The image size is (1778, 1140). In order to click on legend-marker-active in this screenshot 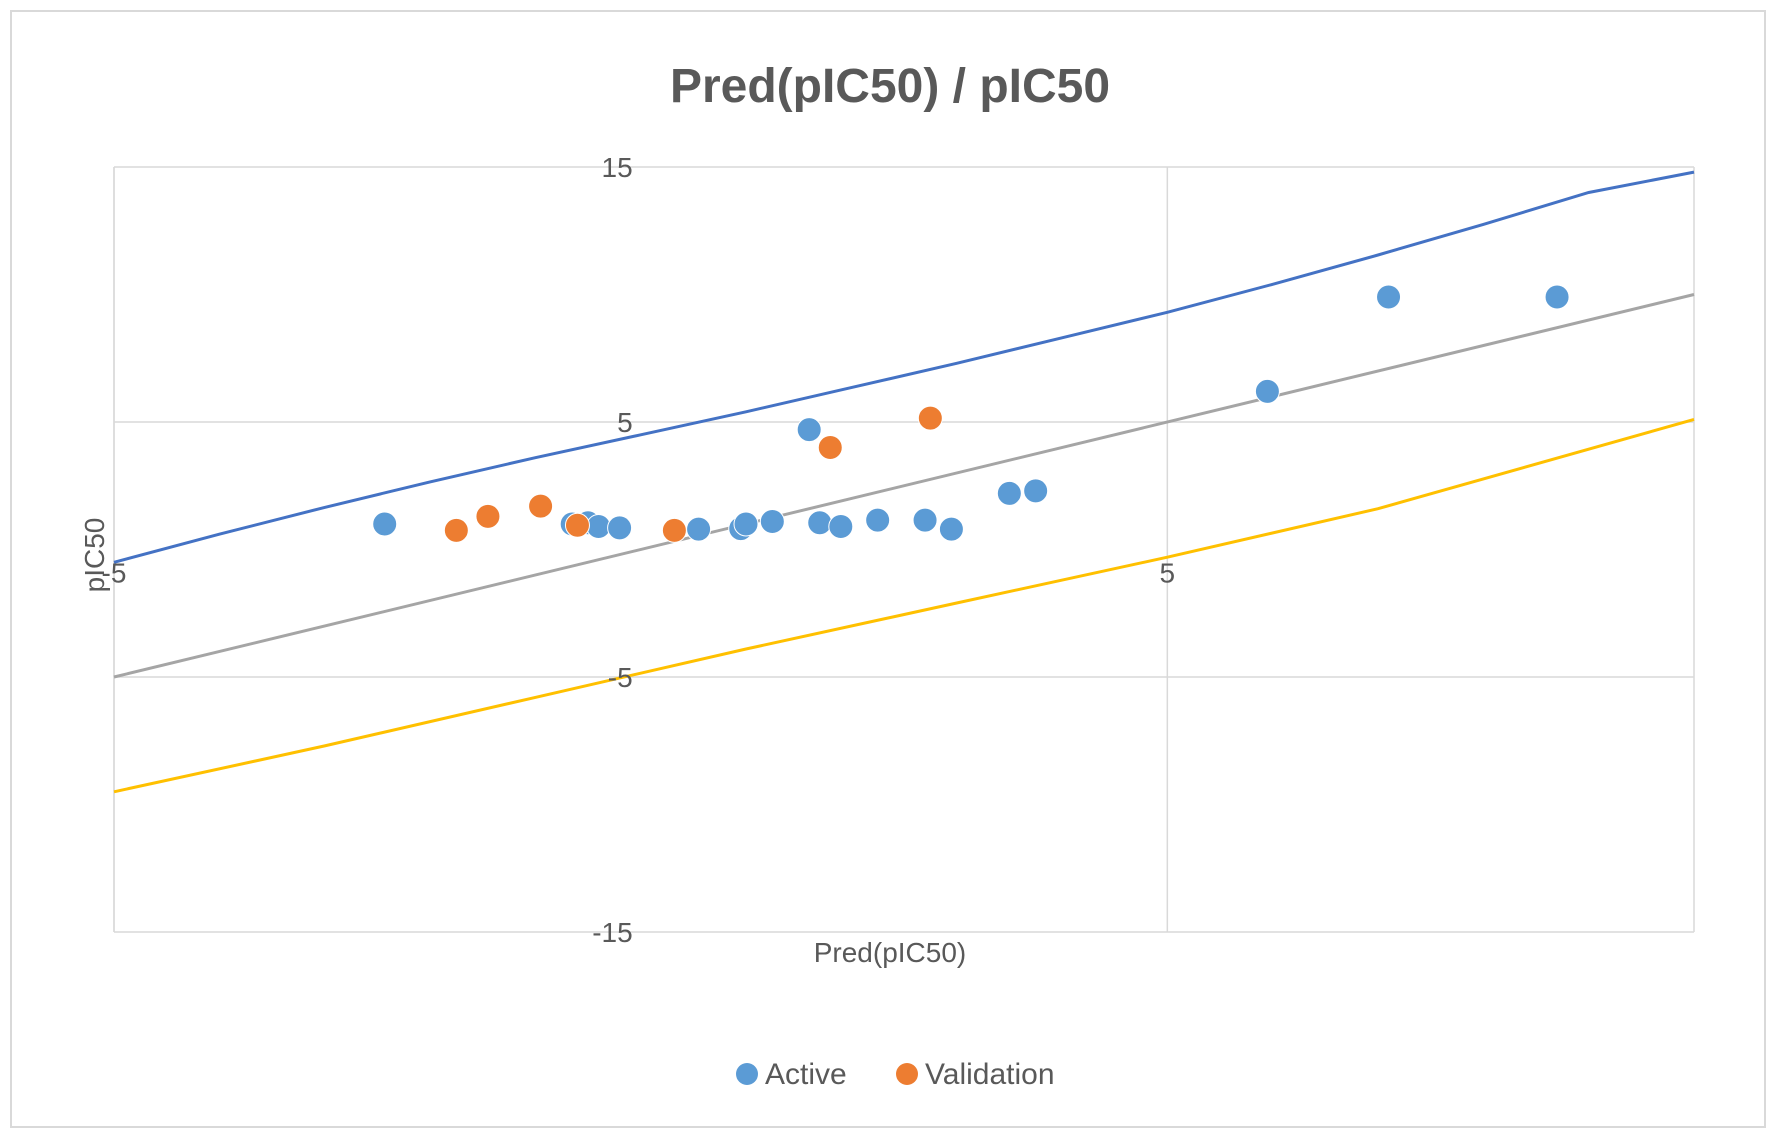, I will do `click(747, 1074)`.